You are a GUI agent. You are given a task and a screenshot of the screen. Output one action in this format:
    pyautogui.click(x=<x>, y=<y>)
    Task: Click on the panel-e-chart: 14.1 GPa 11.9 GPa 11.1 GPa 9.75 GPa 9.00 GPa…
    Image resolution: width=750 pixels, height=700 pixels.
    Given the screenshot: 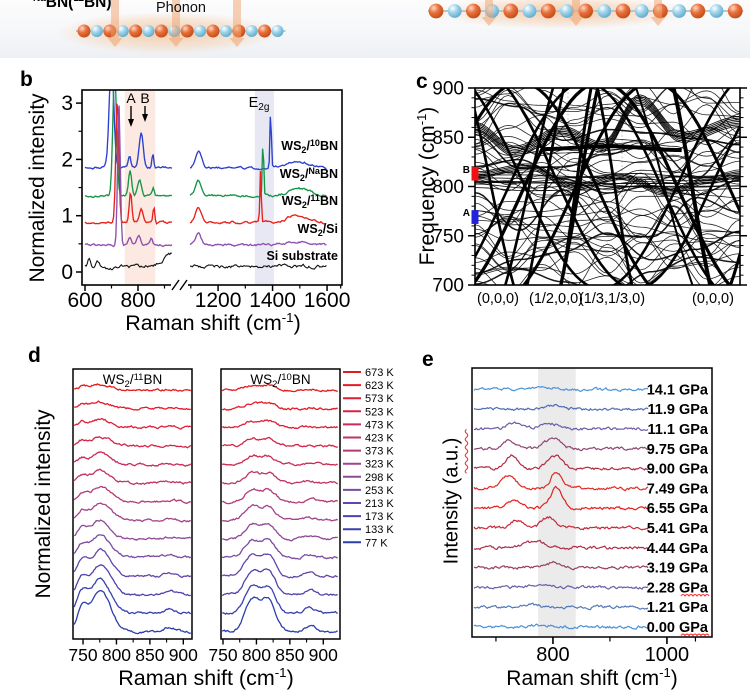 What is the action you would take?
    pyautogui.click(x=592, y=516)
    